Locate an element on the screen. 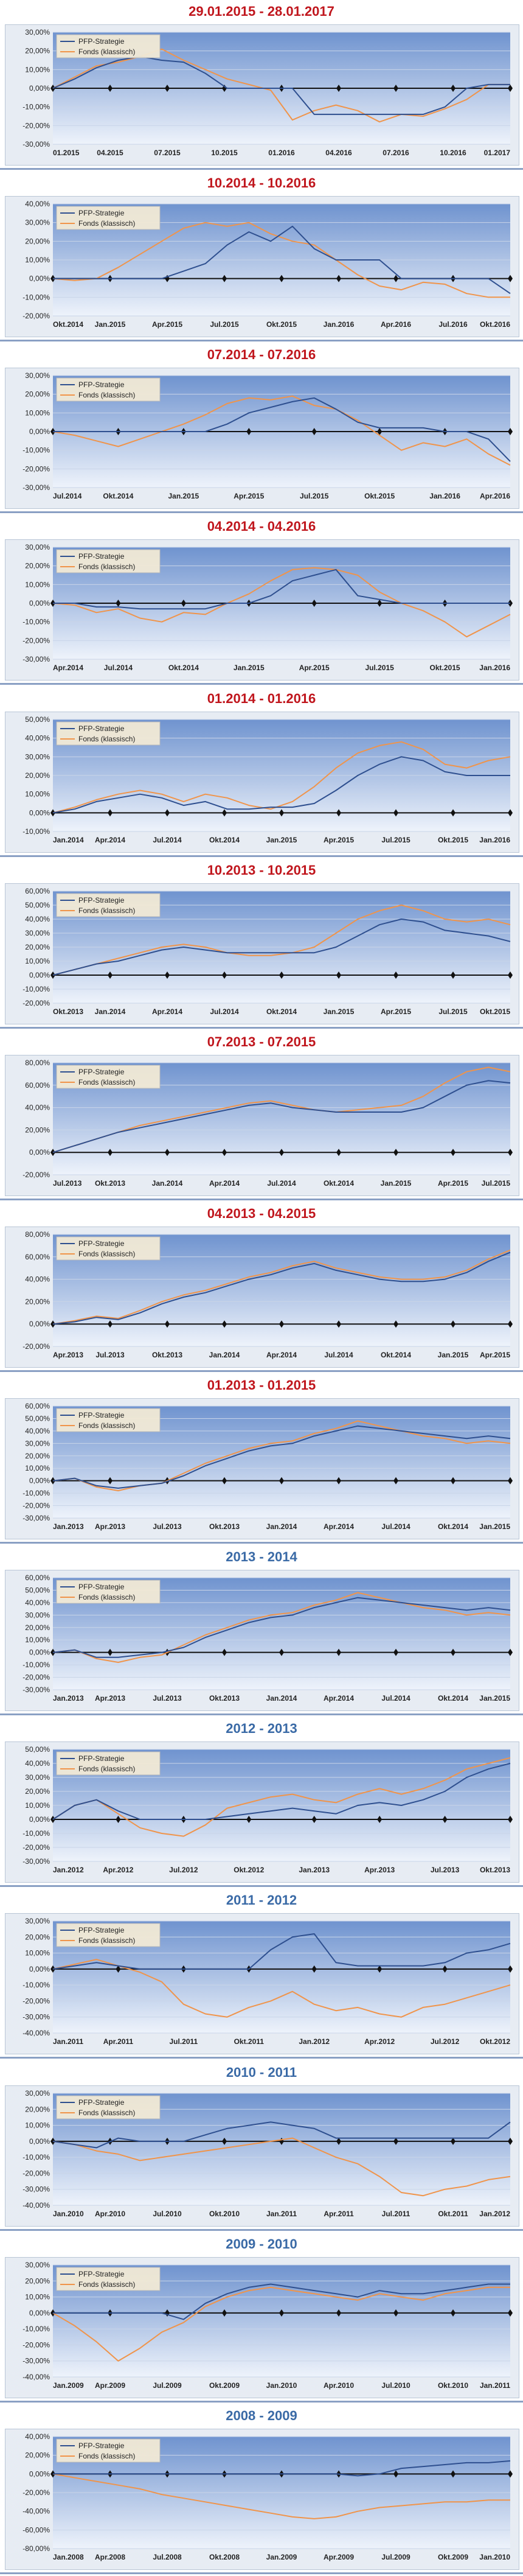 The image size is (523, 2576). x-tick-label: Apr.2010 is located at coordinates (339, 2385).